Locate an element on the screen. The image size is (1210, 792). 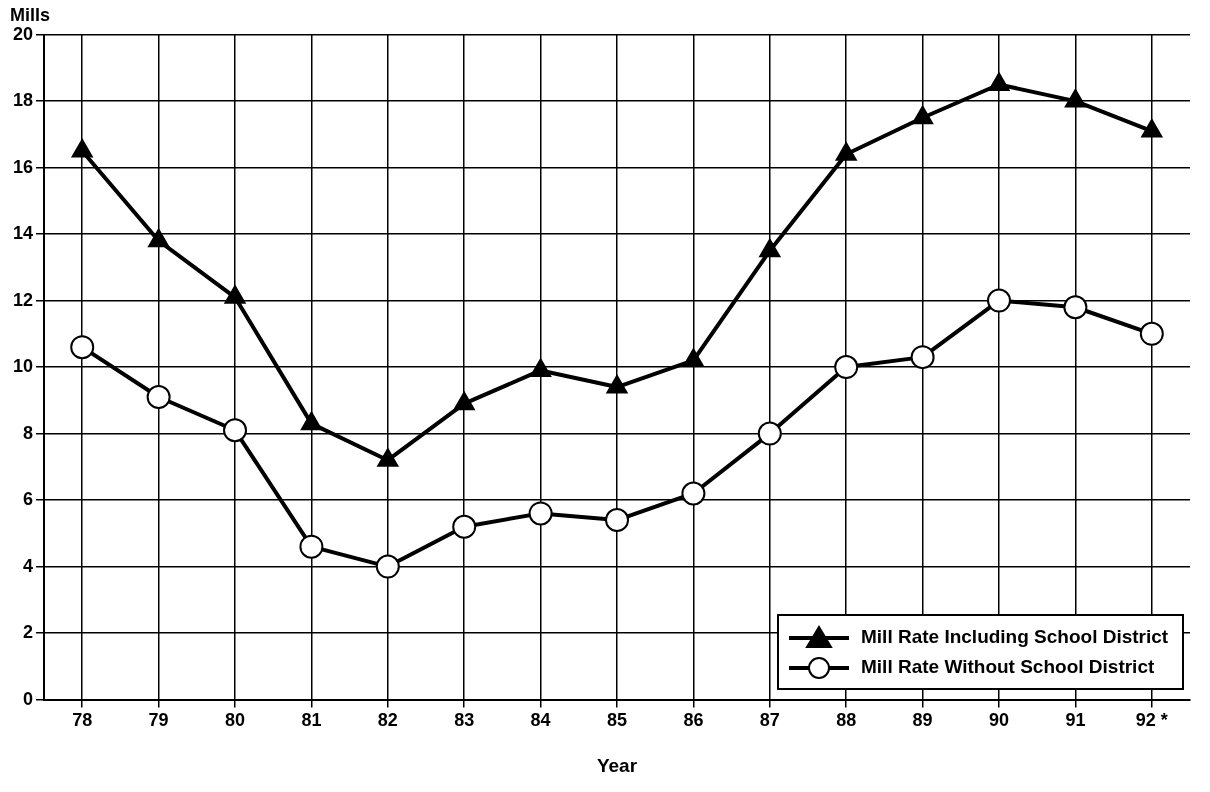
x-tick-label: 86 is located at coordinates (693, 720).